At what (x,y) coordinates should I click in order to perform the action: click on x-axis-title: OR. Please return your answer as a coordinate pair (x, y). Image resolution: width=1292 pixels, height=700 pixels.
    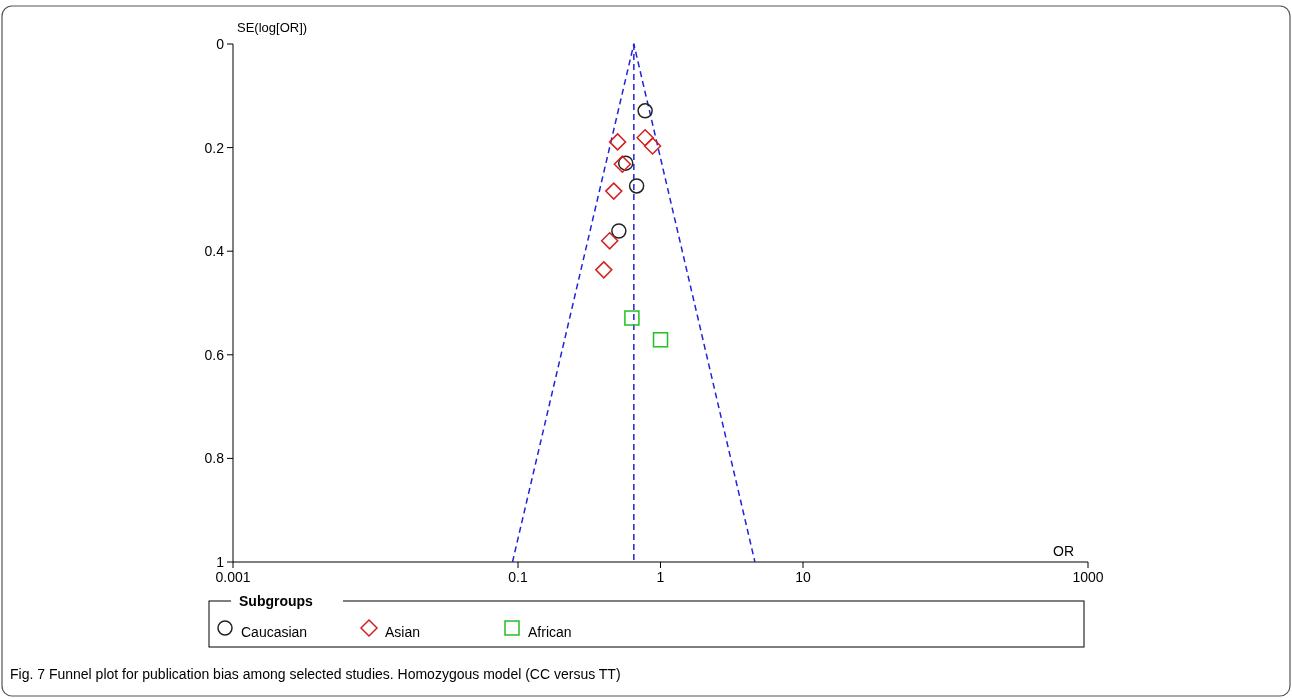
    Looking at the image, I should click on (1063, 551).